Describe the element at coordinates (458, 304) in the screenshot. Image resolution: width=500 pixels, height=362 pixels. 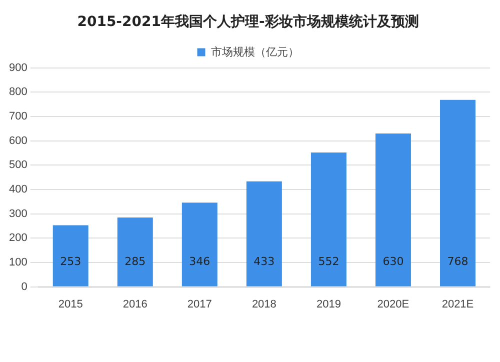
I see `x-tick-label: 2021E` at that location.